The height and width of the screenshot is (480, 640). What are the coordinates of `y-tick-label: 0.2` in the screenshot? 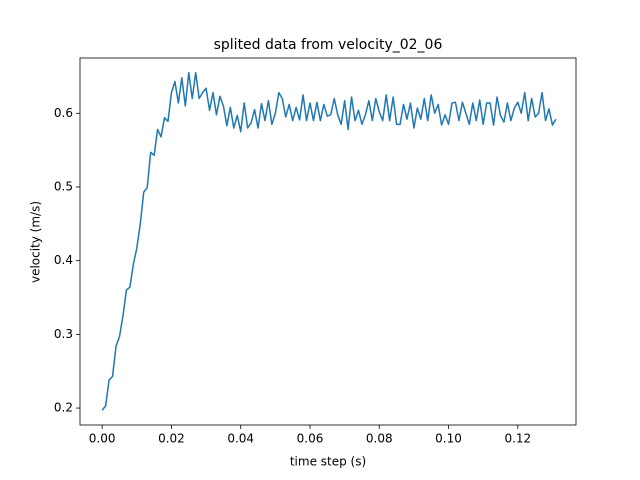 It's located at (63, 408).